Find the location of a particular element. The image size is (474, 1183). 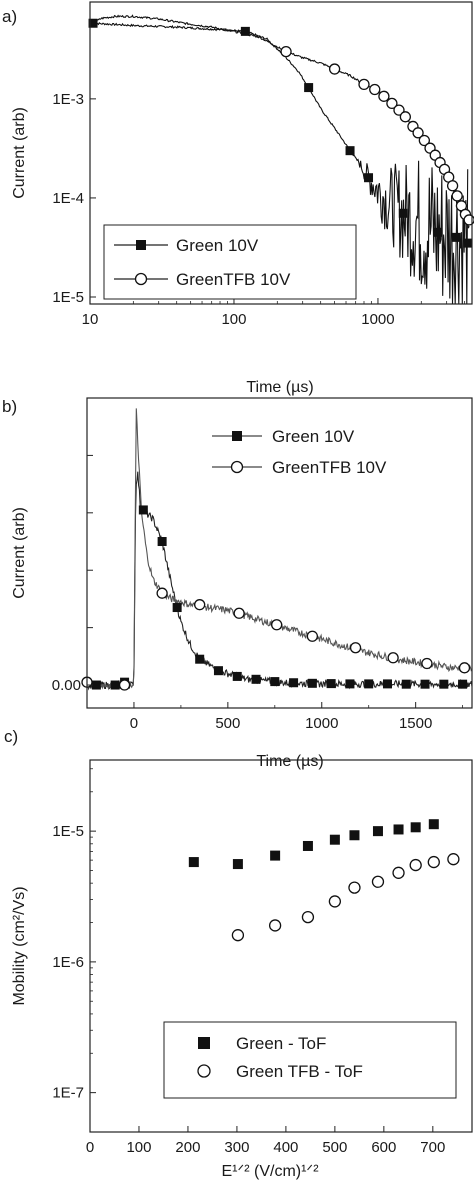

panel-b-xlabel: Time (µs) is located at coordinates (289, 761).